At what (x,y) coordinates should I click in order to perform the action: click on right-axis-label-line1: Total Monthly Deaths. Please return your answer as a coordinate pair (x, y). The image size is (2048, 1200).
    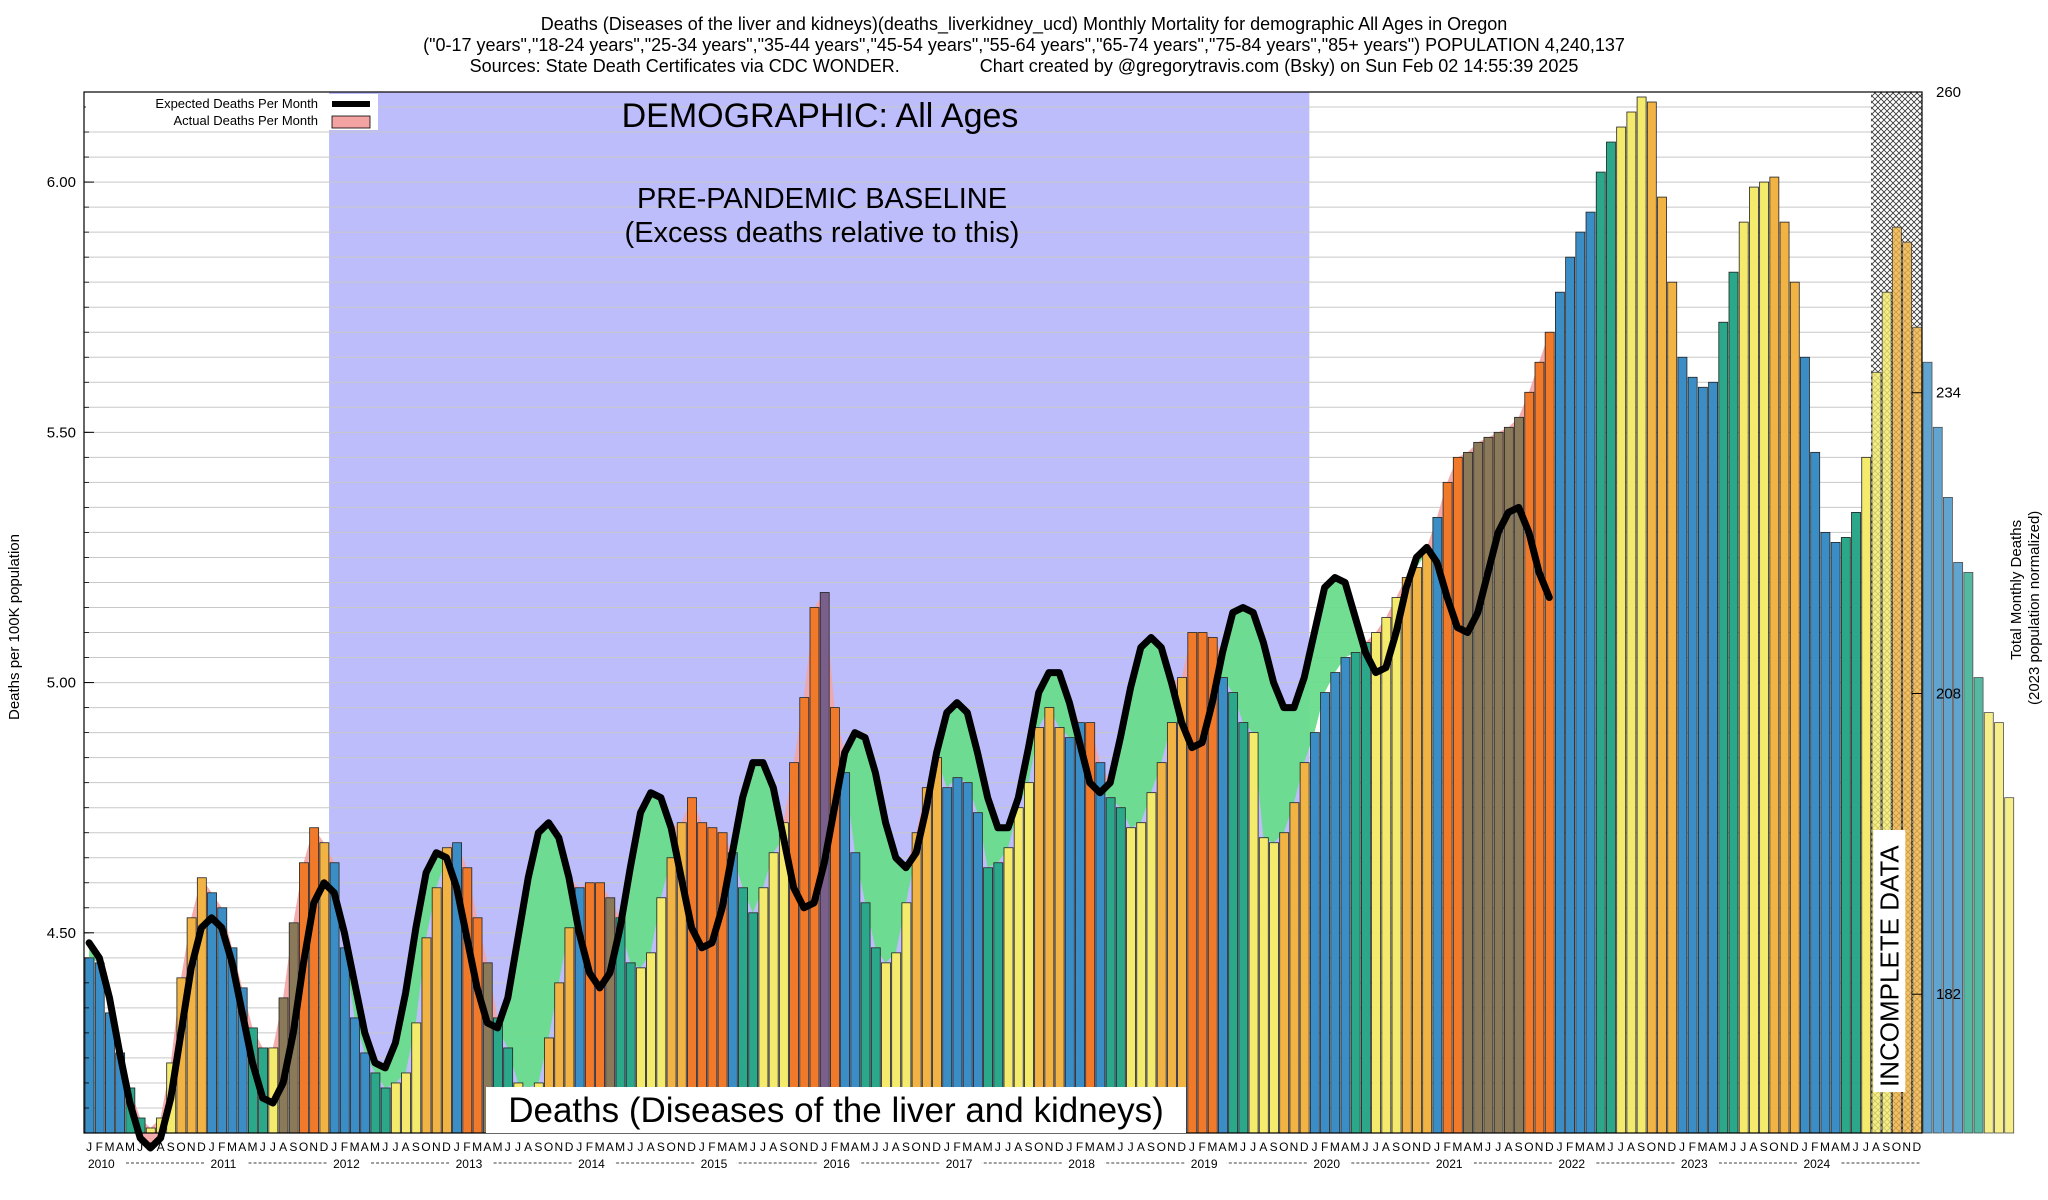
    Looking at the image, I should click on (2016, 589).